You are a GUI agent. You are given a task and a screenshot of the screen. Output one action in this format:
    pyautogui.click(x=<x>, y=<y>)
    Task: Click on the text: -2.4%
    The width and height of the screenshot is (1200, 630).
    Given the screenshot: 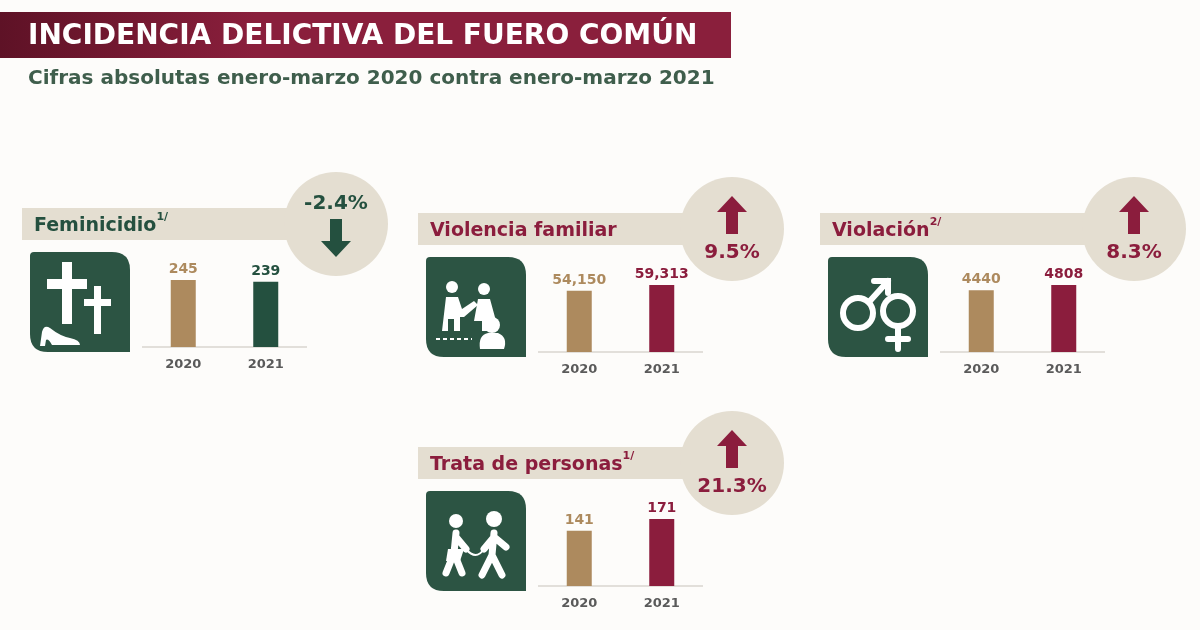 What is the action you would take?
    pyautogui.click(x=336, y=202)
    